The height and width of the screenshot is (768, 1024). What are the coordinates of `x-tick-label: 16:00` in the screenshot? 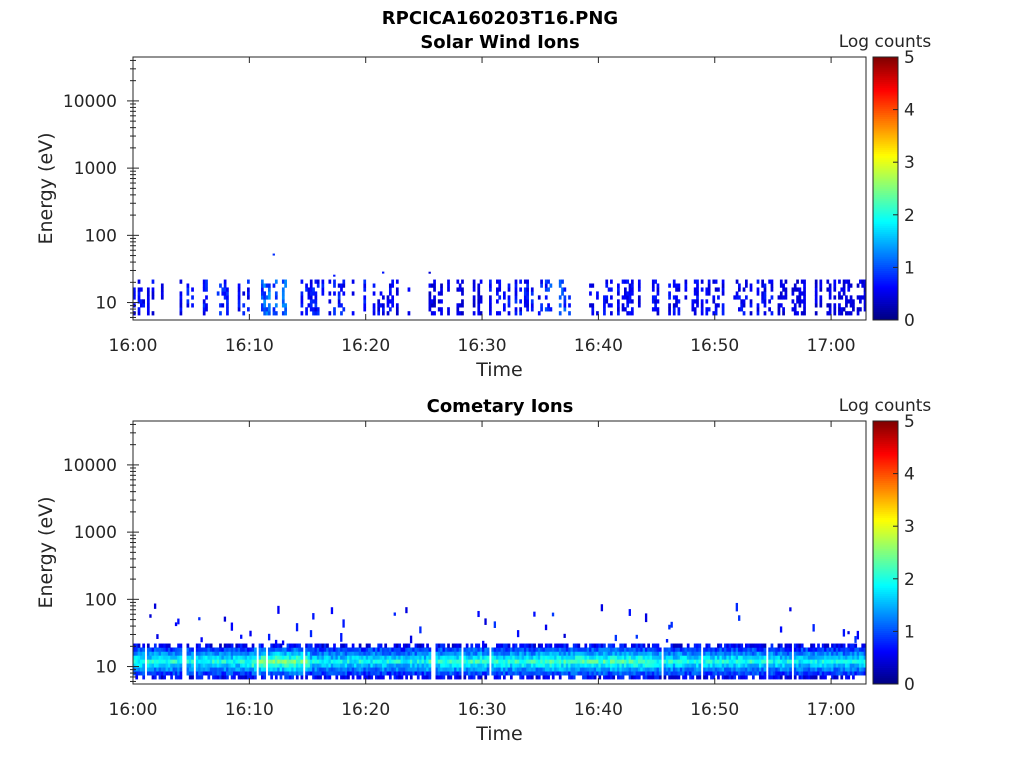 It's located at (133, 710).